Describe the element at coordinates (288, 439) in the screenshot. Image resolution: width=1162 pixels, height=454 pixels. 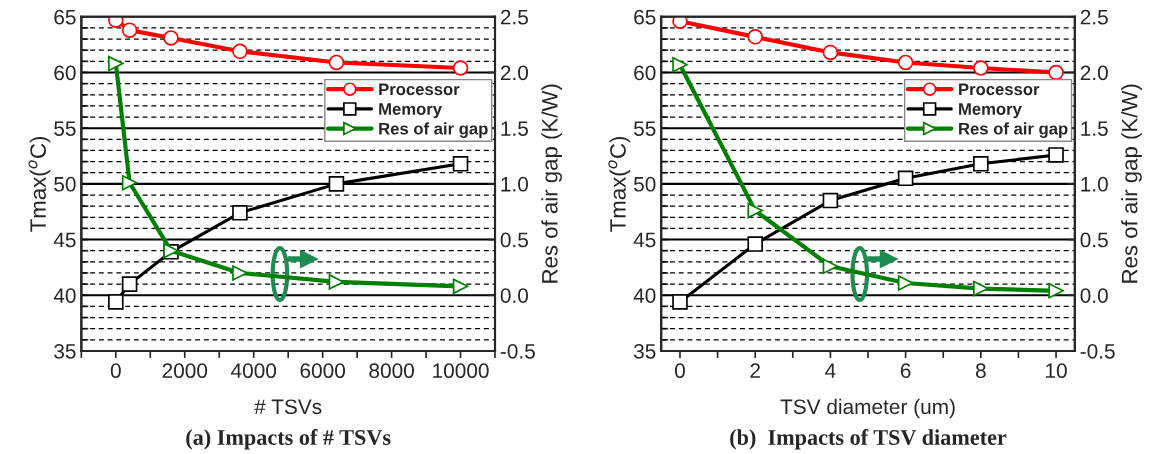
I see `text: (a) Impacts of # TSVs` at that location.